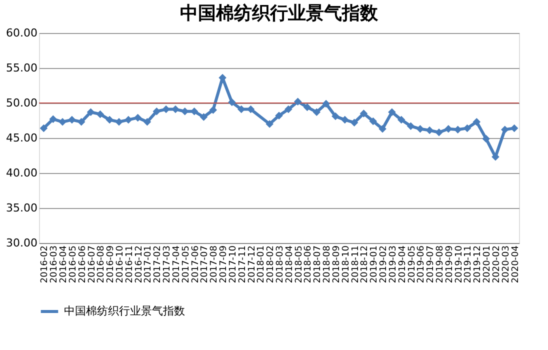 Image resolution: width=548 pixels, height=350 pixels. Describe the element at coordinates (289, 264) in the screenshot. I see `x-tick-label: 2018-04` at that location.